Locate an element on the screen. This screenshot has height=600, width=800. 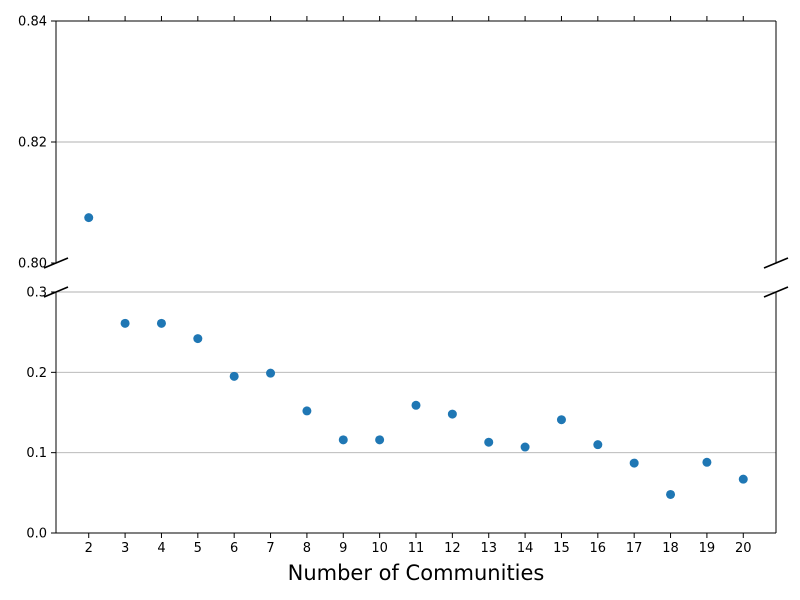
upper-y-tick-label: 0.80 is located at coordinates (32, 264).